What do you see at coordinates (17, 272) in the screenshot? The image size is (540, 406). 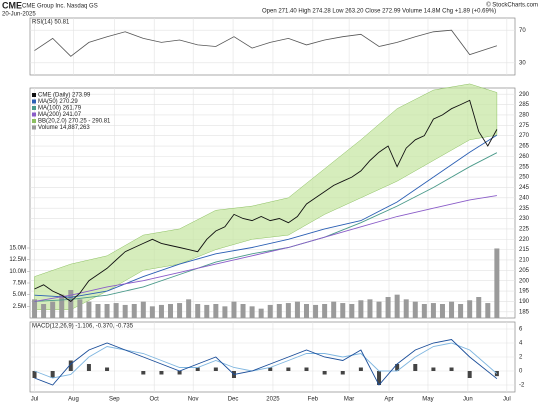 I see `volume-tick-label: 10.0M` at bounding box center [17, 272].